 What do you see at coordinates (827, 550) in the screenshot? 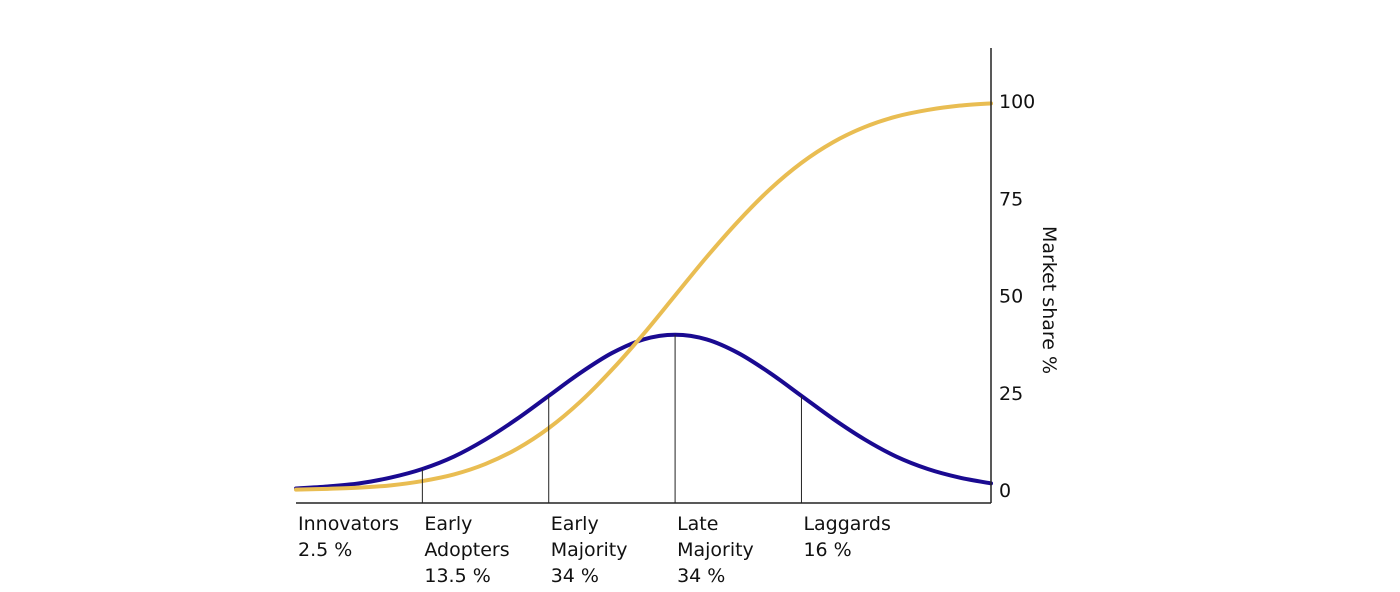
I see `segment-share: 16 %` at bounding box center [827, 550].